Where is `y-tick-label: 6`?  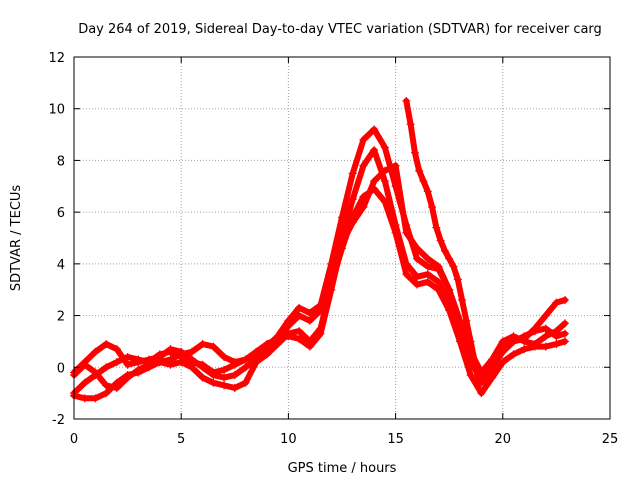
y-tick-label: 6 is located at coordinates (61, 213).